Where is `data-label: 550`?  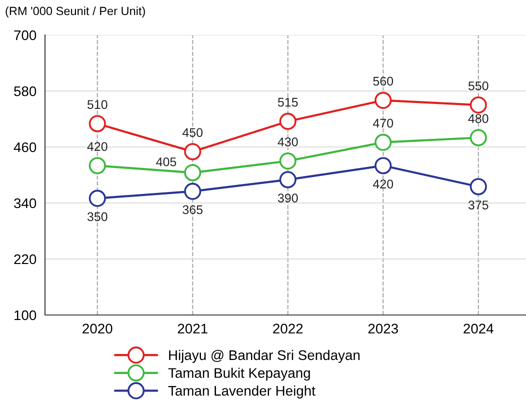 data-label: 550 is located at coordinates (478, 85).